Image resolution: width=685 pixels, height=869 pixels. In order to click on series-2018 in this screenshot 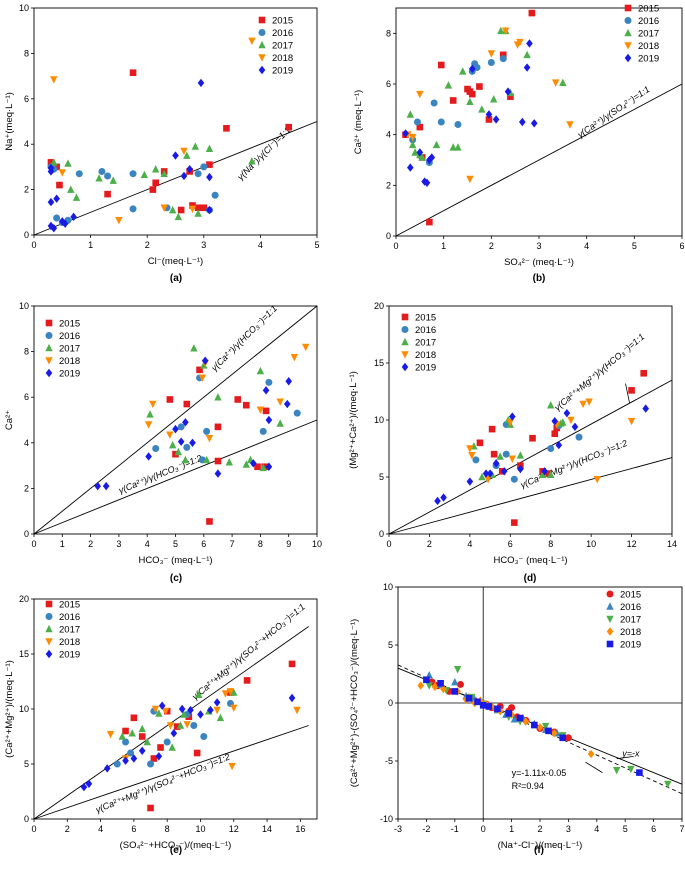, I will do `click(153, 131)`.